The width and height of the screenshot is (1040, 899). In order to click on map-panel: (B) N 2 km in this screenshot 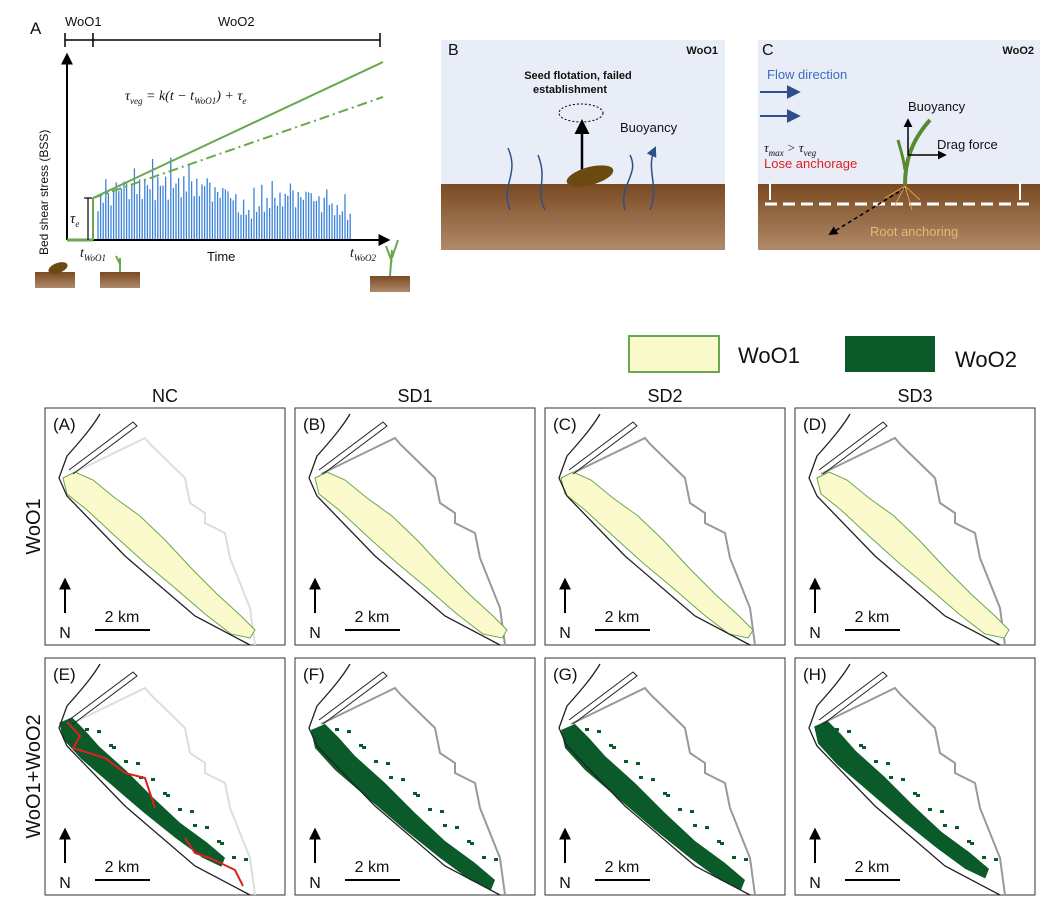, I will do `click(415, 526)`.